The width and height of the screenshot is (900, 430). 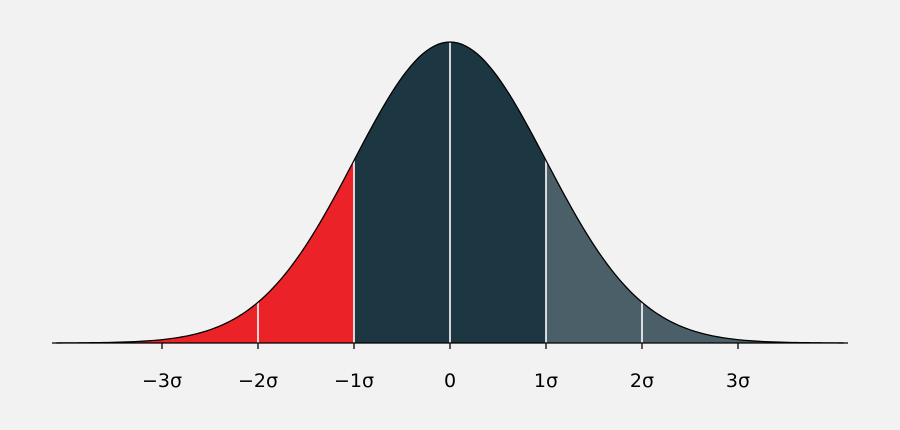 What do you see at coordinates (258, 381) in the screenshot?
I see `tick-label-minus-2-sigma: −2σ` at bounding box center [258, 381].